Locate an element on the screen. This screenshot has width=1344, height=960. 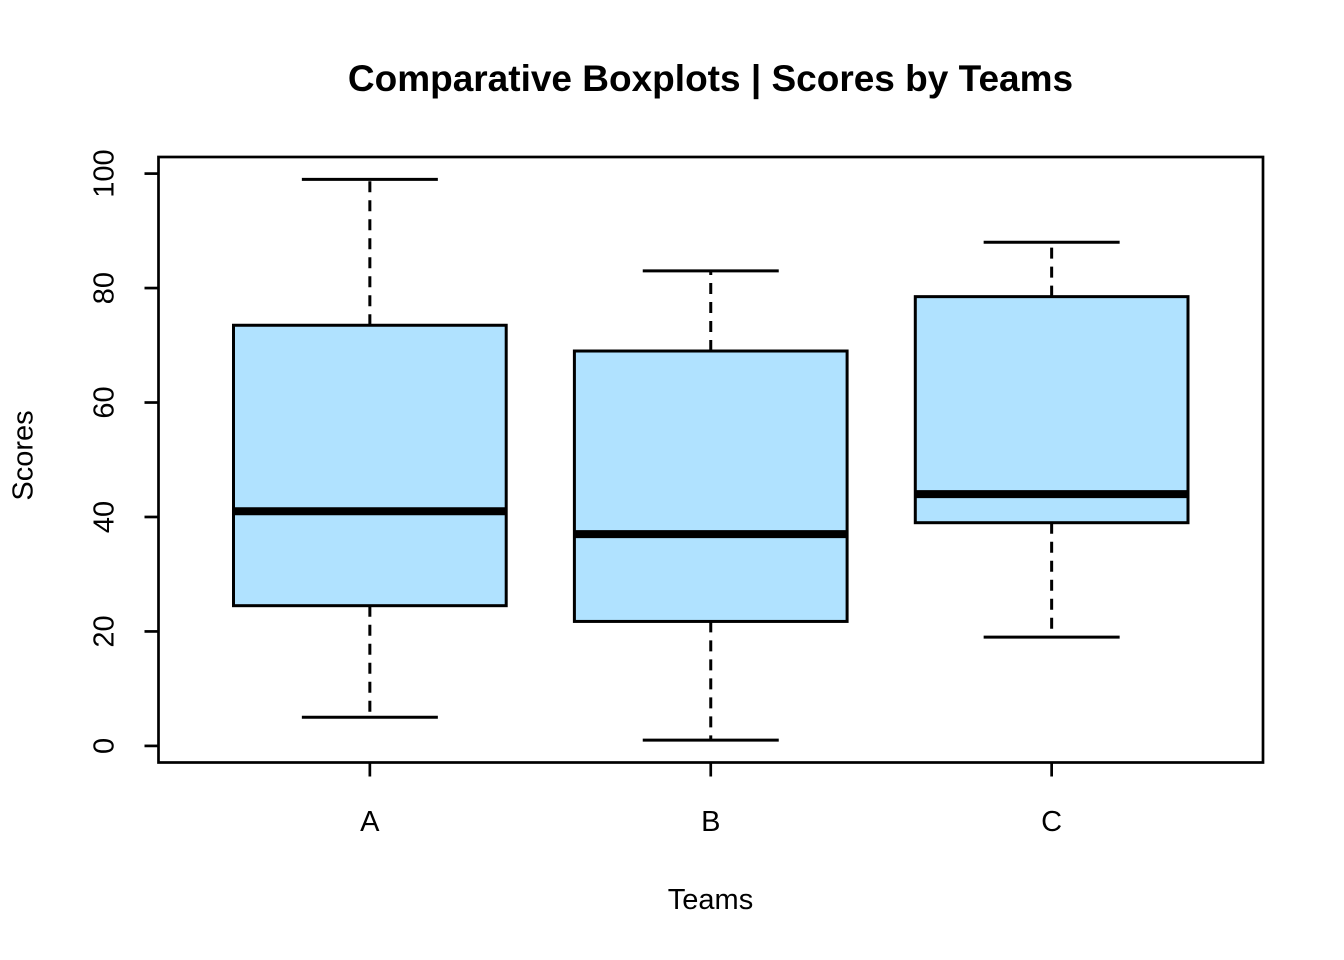
y-tick-label: 20 is located at coordinates (105, 631).